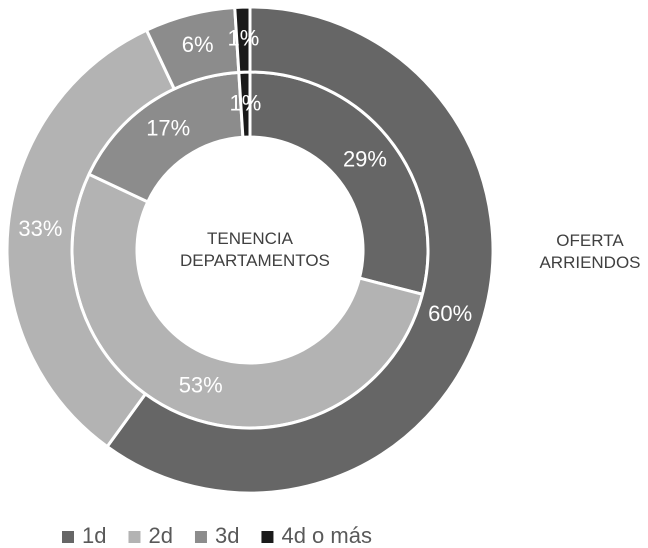 The image size is (648, 548). I want to click on legend-label: 2d, so click(160, 535).